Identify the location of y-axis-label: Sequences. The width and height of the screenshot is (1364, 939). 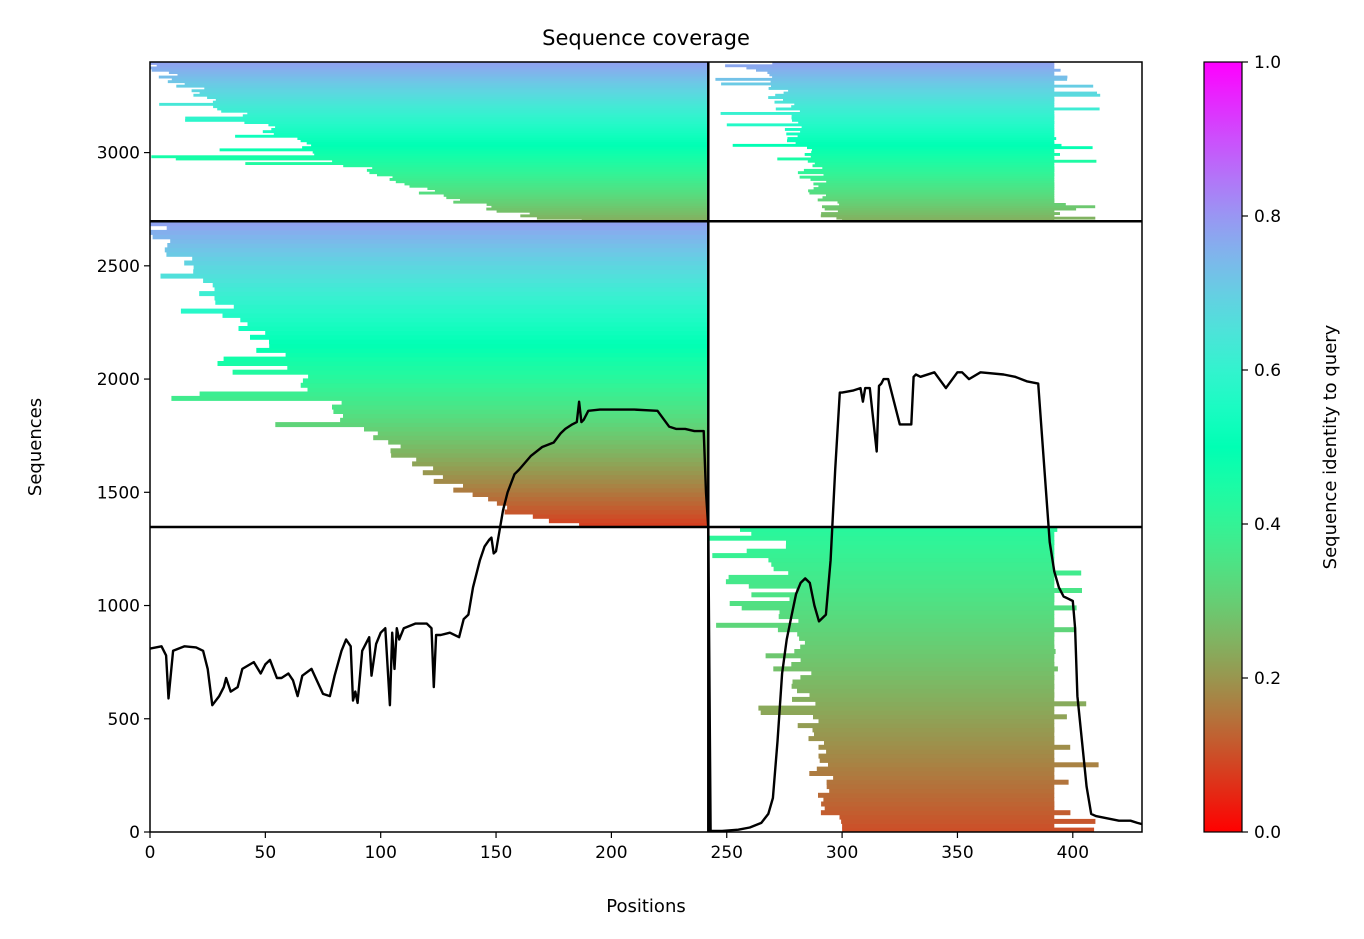
(35, 447).